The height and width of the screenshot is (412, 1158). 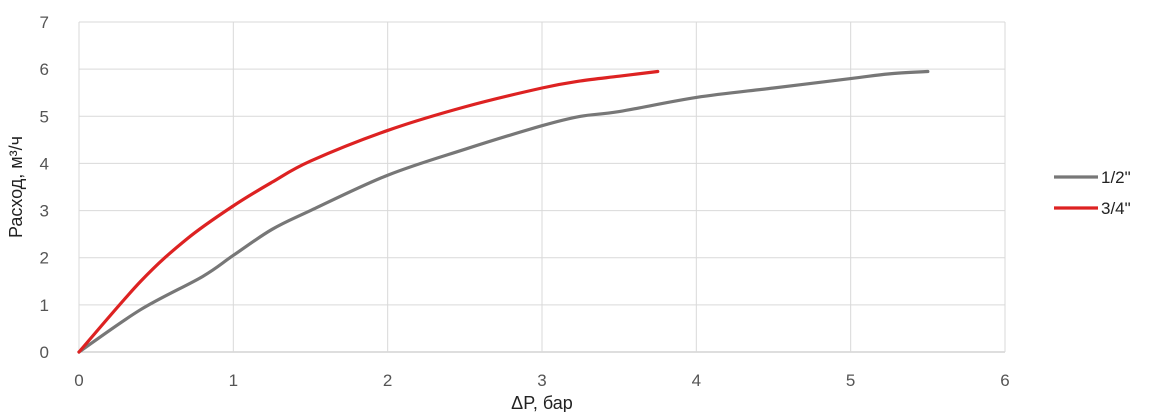 I want to click on x-tick-label: 4, so click(x=696, y=380).